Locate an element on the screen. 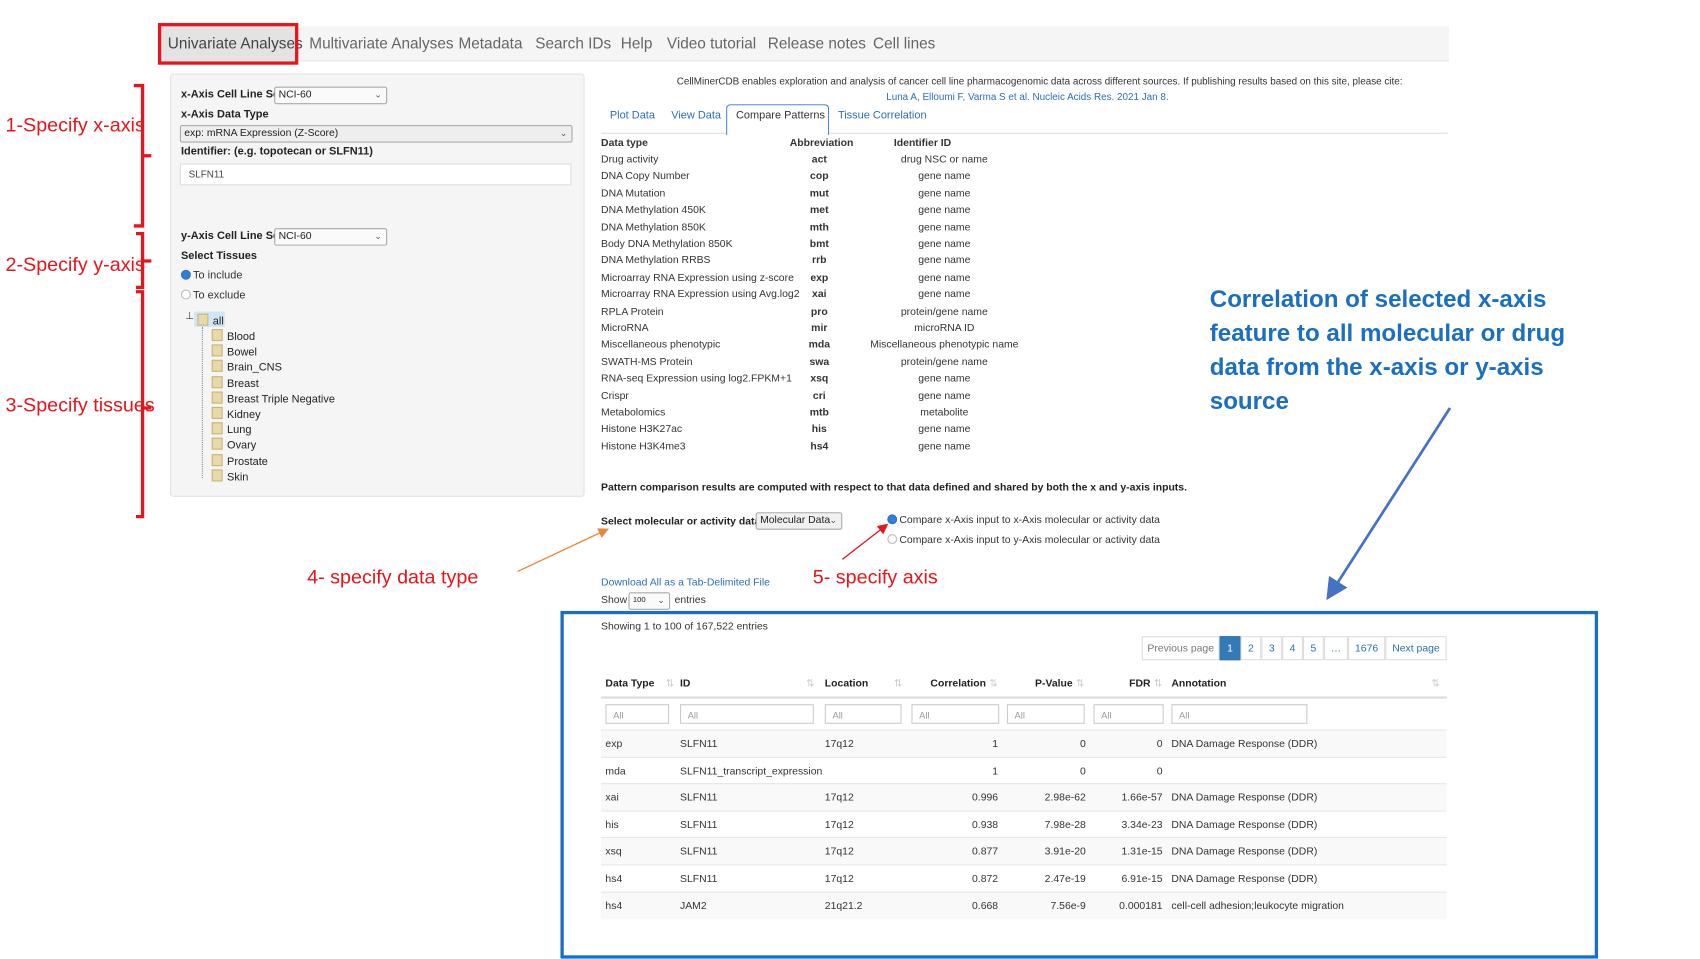 This screenshot has height=959, width=1700. cell-data-type: exp is located at coordinates (614, 744).